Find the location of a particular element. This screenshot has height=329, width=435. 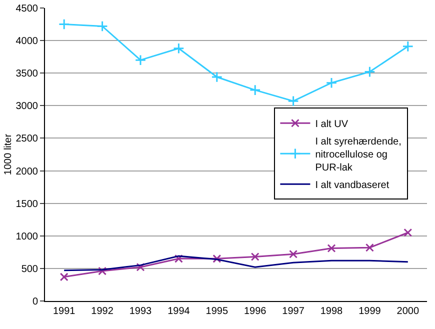

y-tick-label: 1000 is located at coordinates (27, 236).